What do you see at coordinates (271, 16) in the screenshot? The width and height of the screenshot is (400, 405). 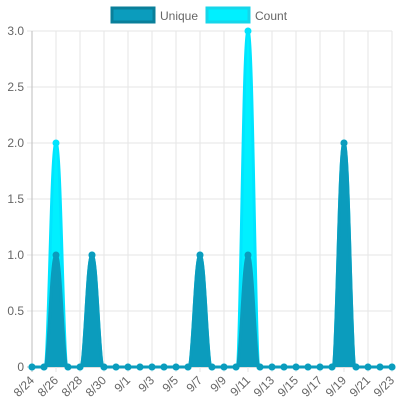 I see `legend-label-count: Count` at bounding box center [271, 16].